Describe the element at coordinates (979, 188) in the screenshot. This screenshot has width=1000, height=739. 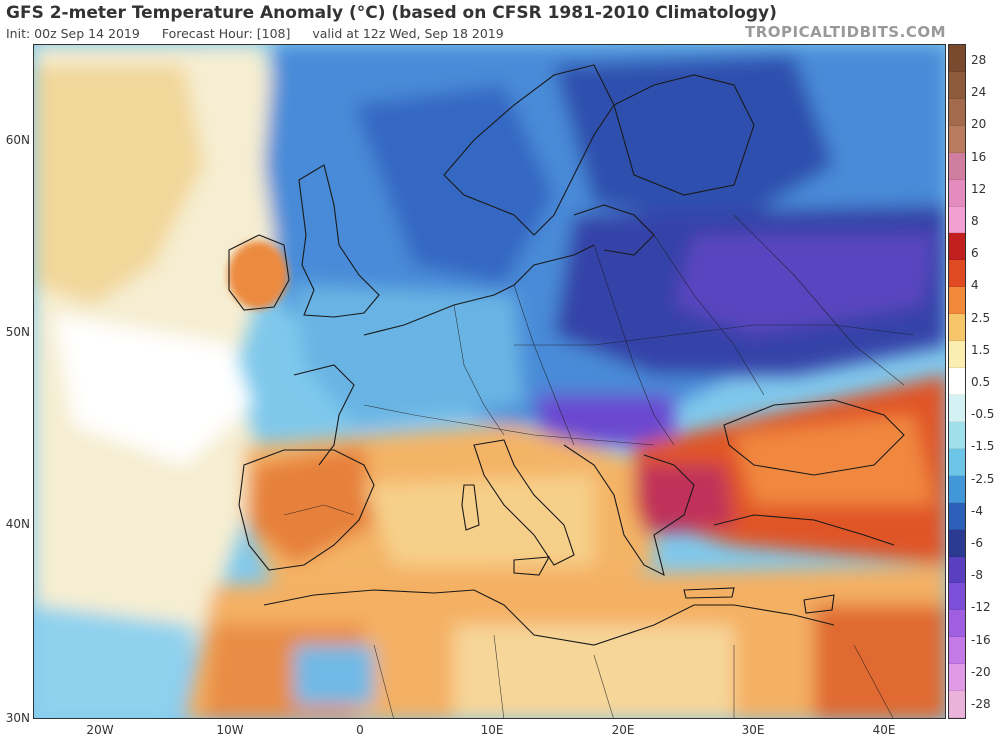
I see `colorbar-label: 12` at that location.